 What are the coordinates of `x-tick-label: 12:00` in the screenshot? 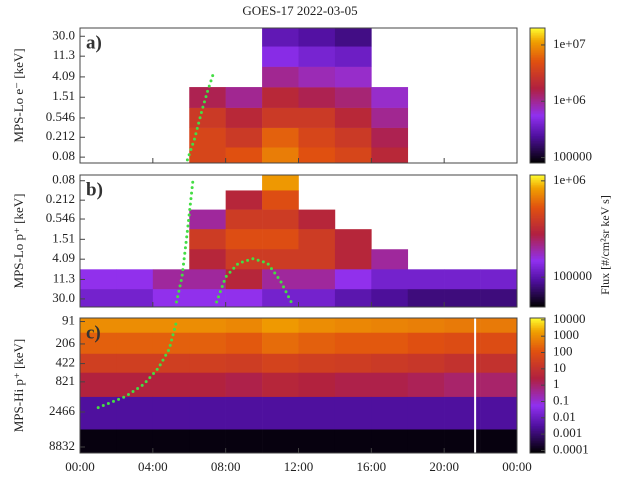 It's located at (299, 466).